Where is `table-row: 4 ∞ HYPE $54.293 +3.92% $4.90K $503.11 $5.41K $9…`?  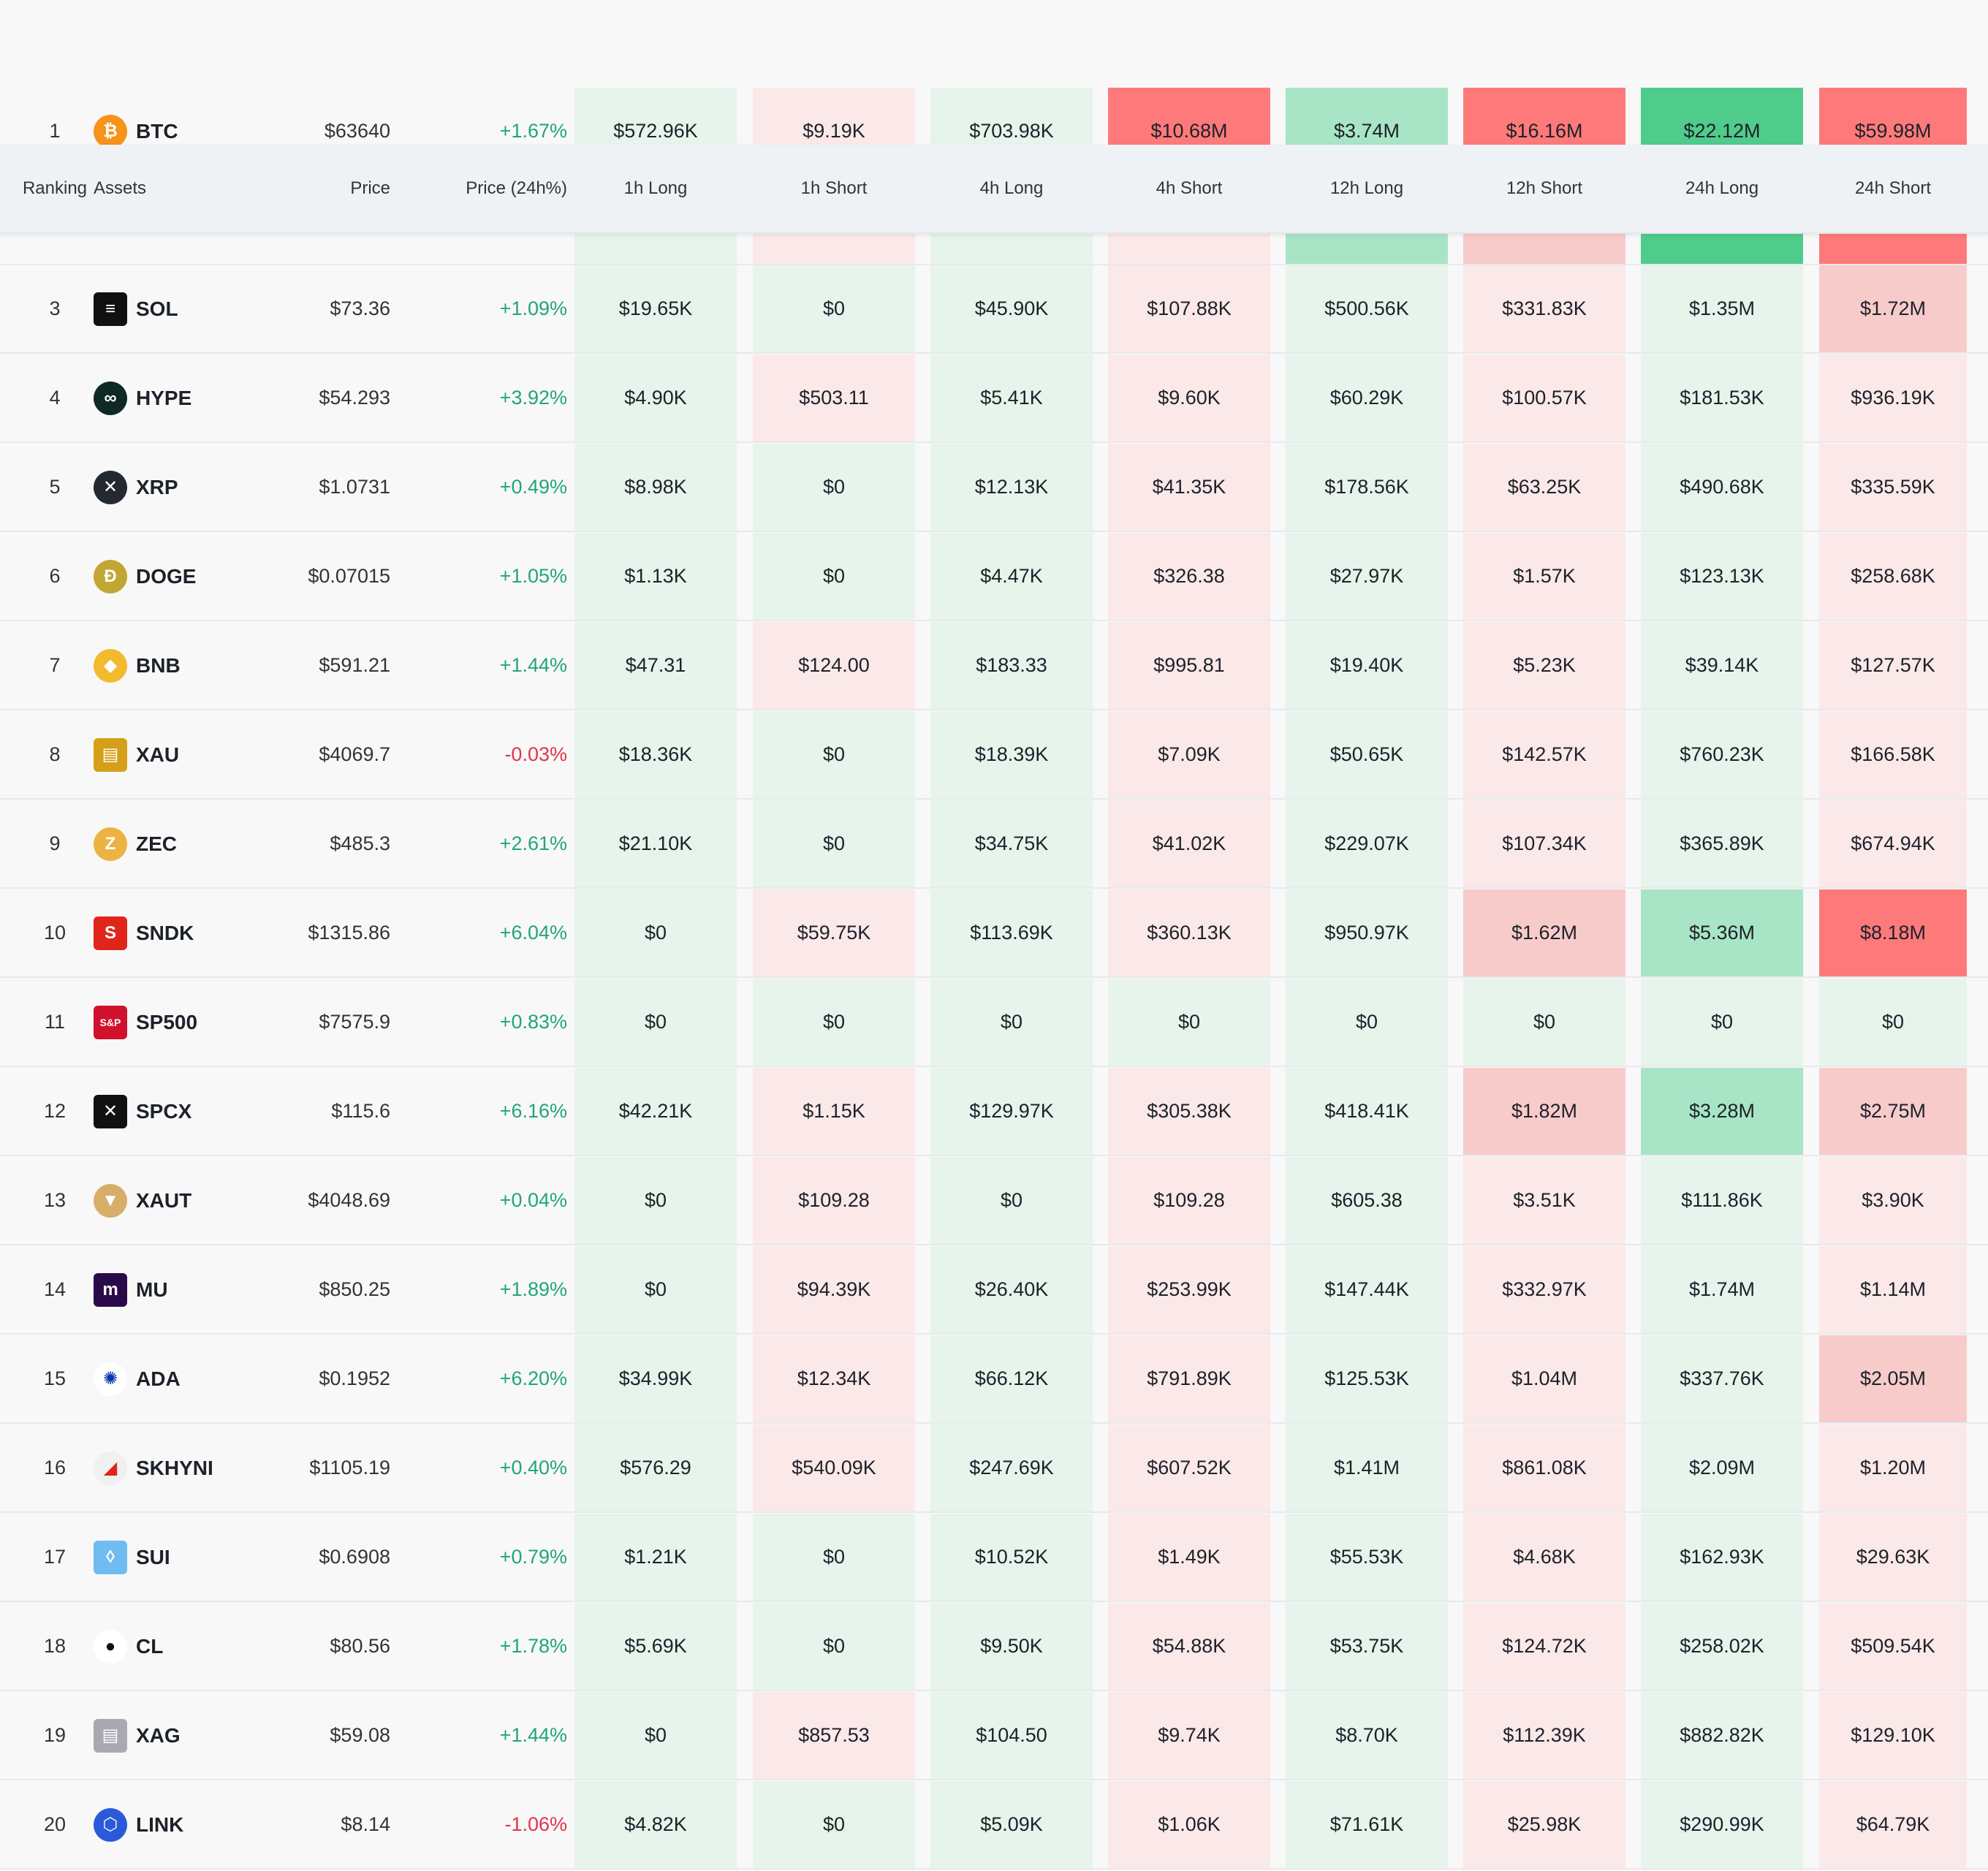 table-row: 4 ∞ HYPE $54.293 +3.92% $4.90K $503.11 $5.41K $9… is located at coordinates (994, 398).